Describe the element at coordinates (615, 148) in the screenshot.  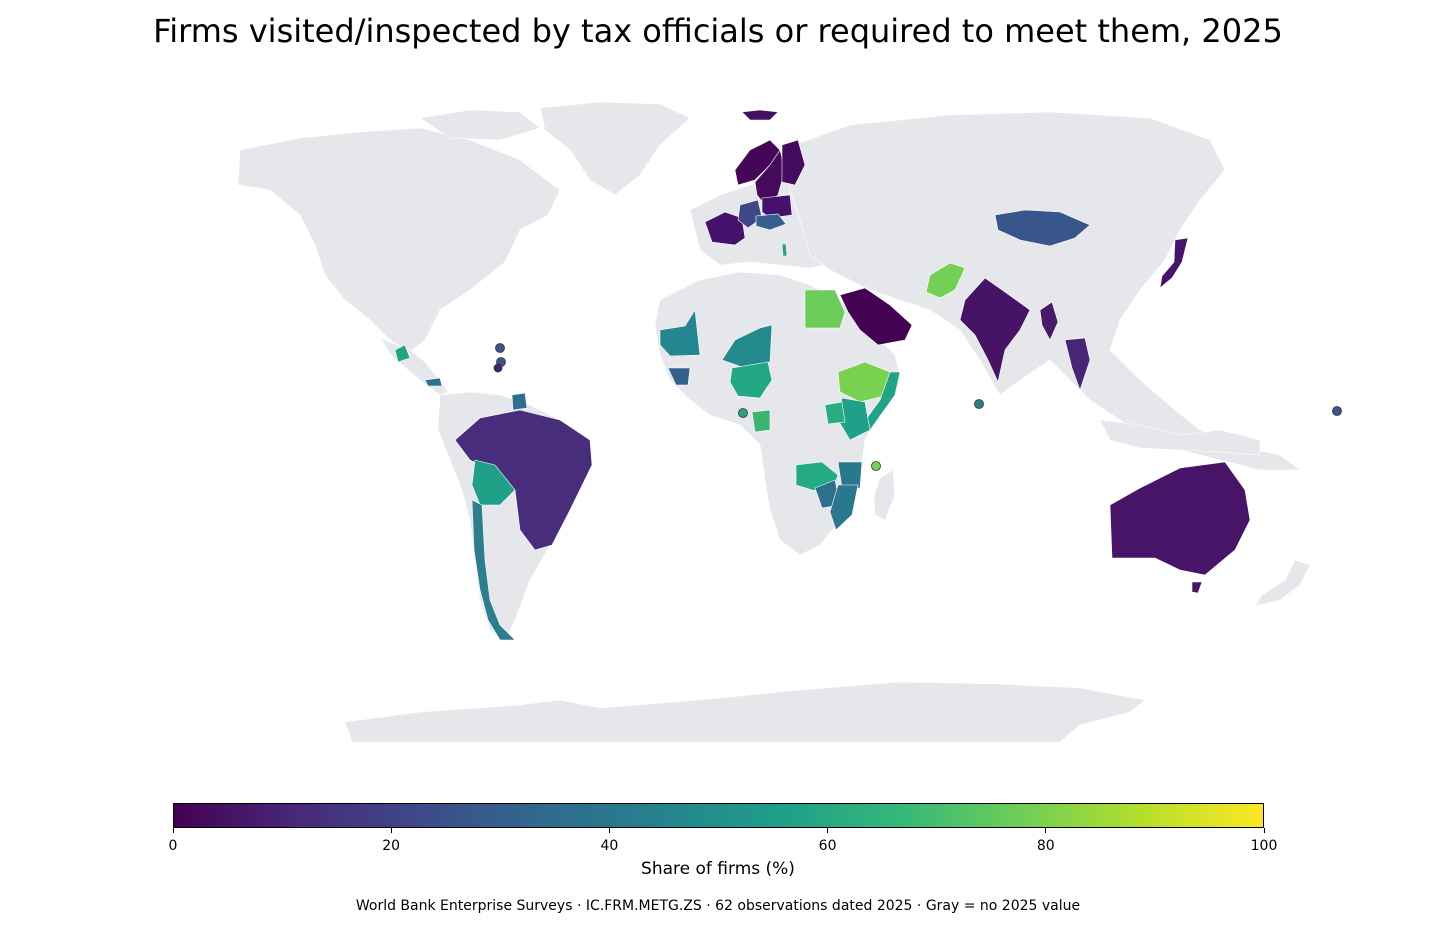
I see `greenland-landmass` at that location.